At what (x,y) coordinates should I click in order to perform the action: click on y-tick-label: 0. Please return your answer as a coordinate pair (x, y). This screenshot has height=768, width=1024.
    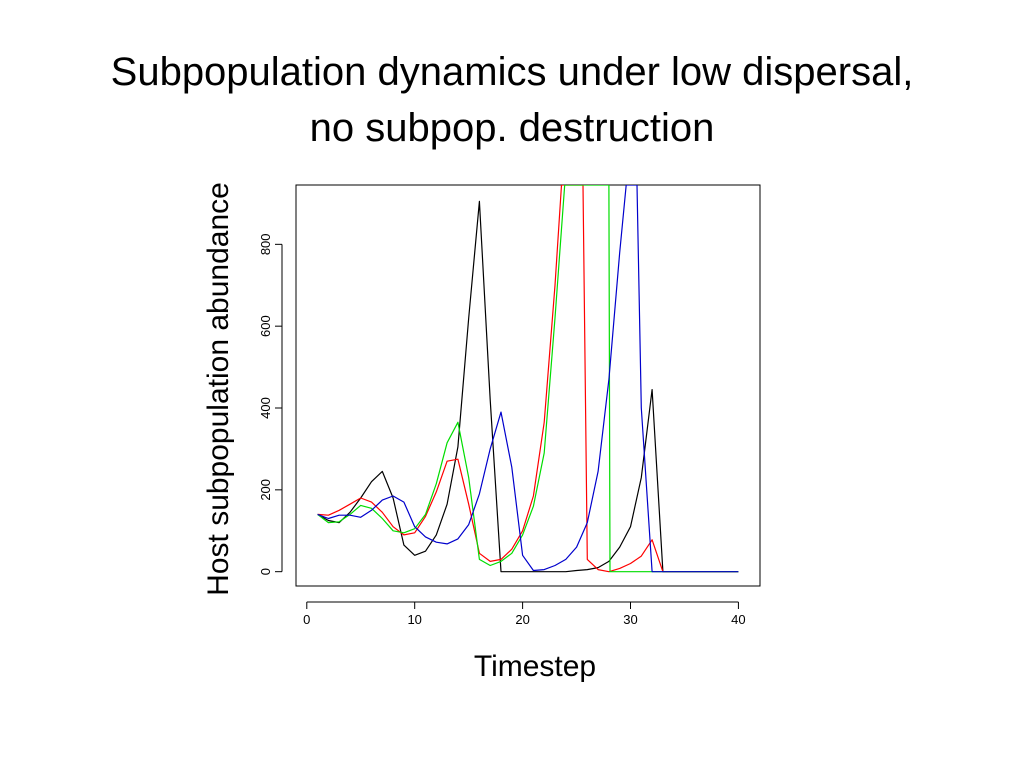
    Looking at the image, I should click on (265, 571).